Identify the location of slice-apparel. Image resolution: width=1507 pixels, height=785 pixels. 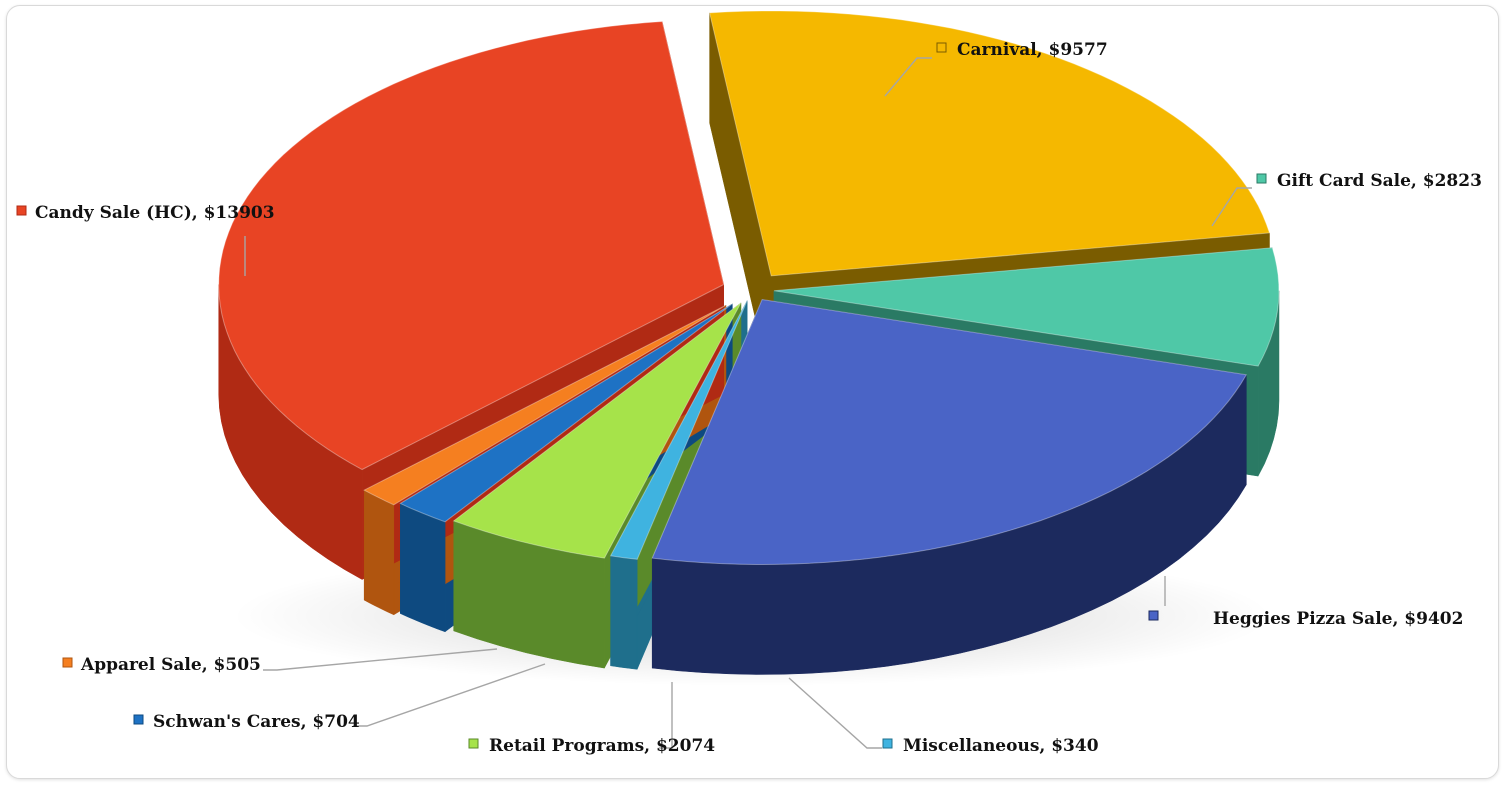
(545, 405).